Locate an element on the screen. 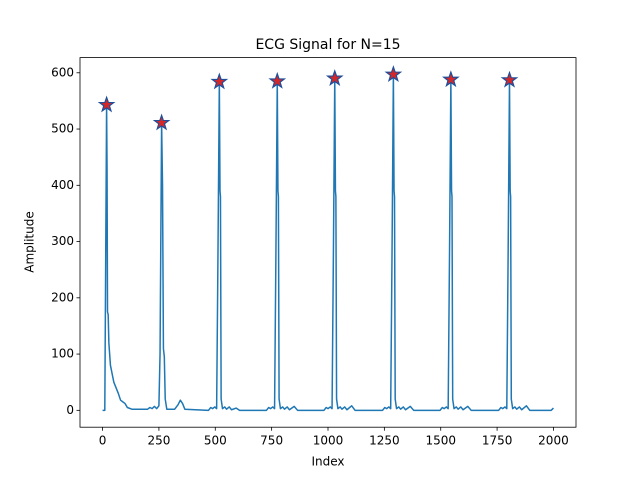  y-axis-label: Amplitude is located at coordinates (30, 242).